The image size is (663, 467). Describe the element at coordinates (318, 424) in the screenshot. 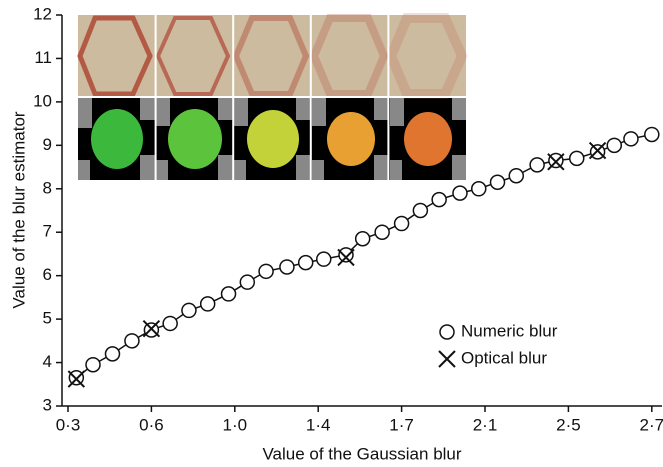

I see `x-tick-label: 1·4` at that location.